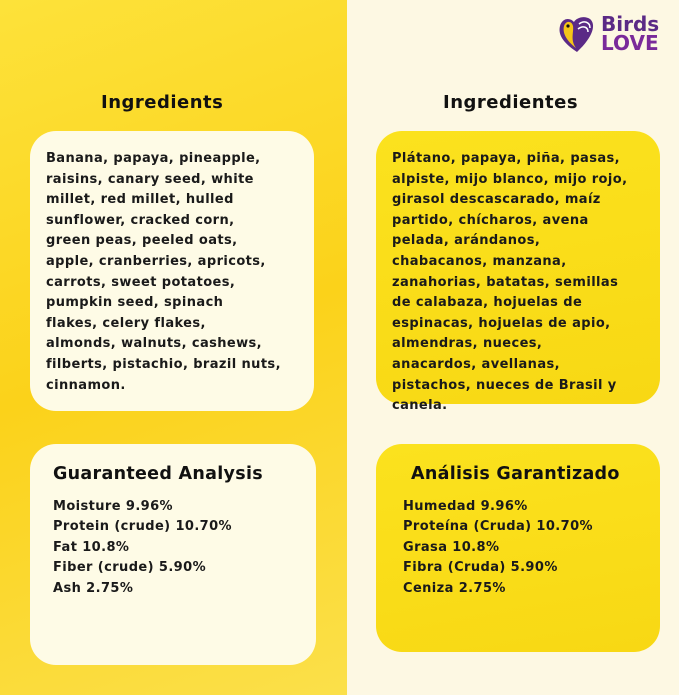 This screenshot has height=695, width=679. I want to click on ingredient-line: filberts, pistachio, brazil nuts,, so click(163, 364).